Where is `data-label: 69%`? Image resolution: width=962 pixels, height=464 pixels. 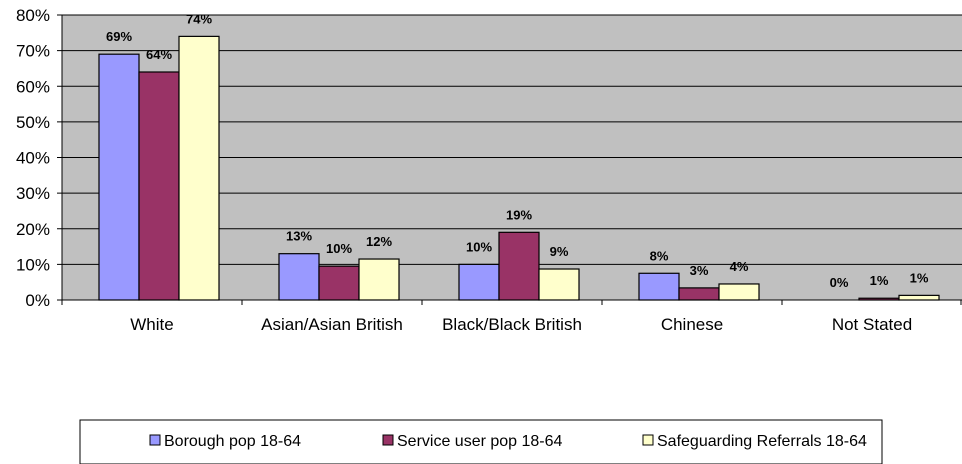 data-label: 69% is located at coordinates (119, 36).